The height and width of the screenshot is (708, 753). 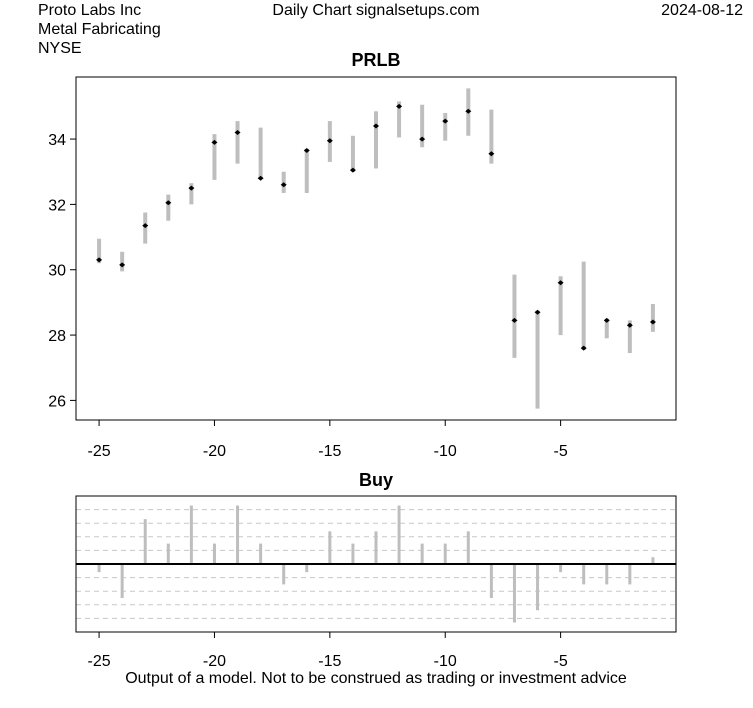 What do you see at coordinates (57, 271) in the screenshot?
I see `y-tick-label: 30` at bounding box center [57, 271].